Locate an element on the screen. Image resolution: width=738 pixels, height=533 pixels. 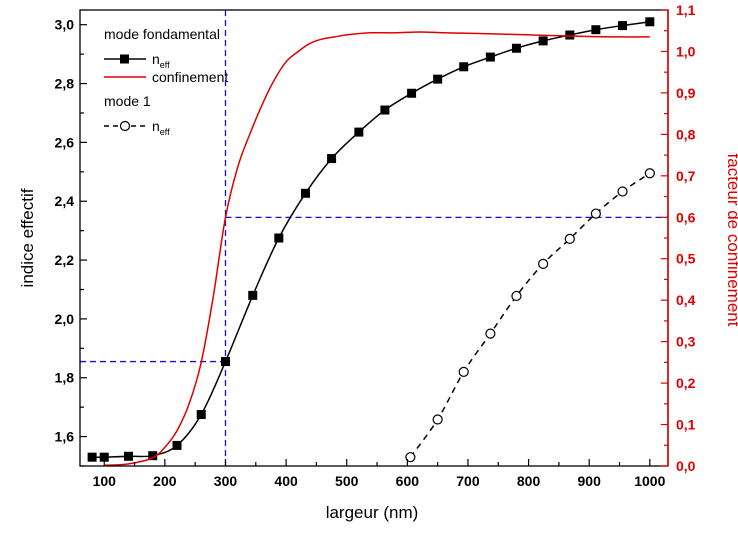
y2-tick-label: 0,3 is located at coordinates (686, 342).